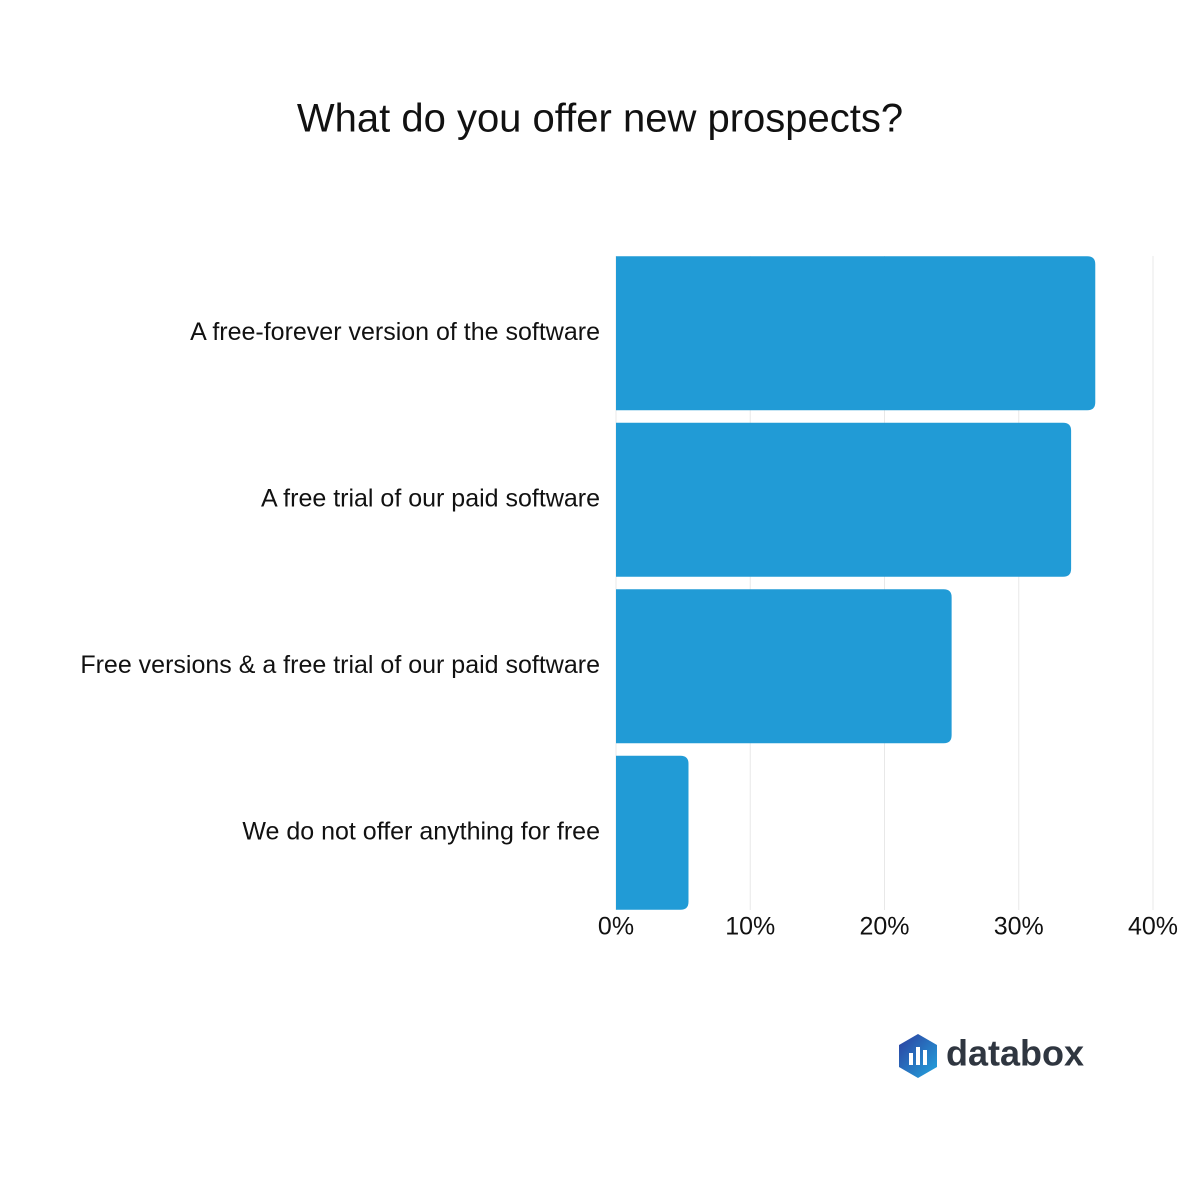 This screenshot has width=1200, height=1200. Describe the element at coordinates (395, 332) in the screenshot. I see `y-tick-label: A free-forever version of the software` at that location.